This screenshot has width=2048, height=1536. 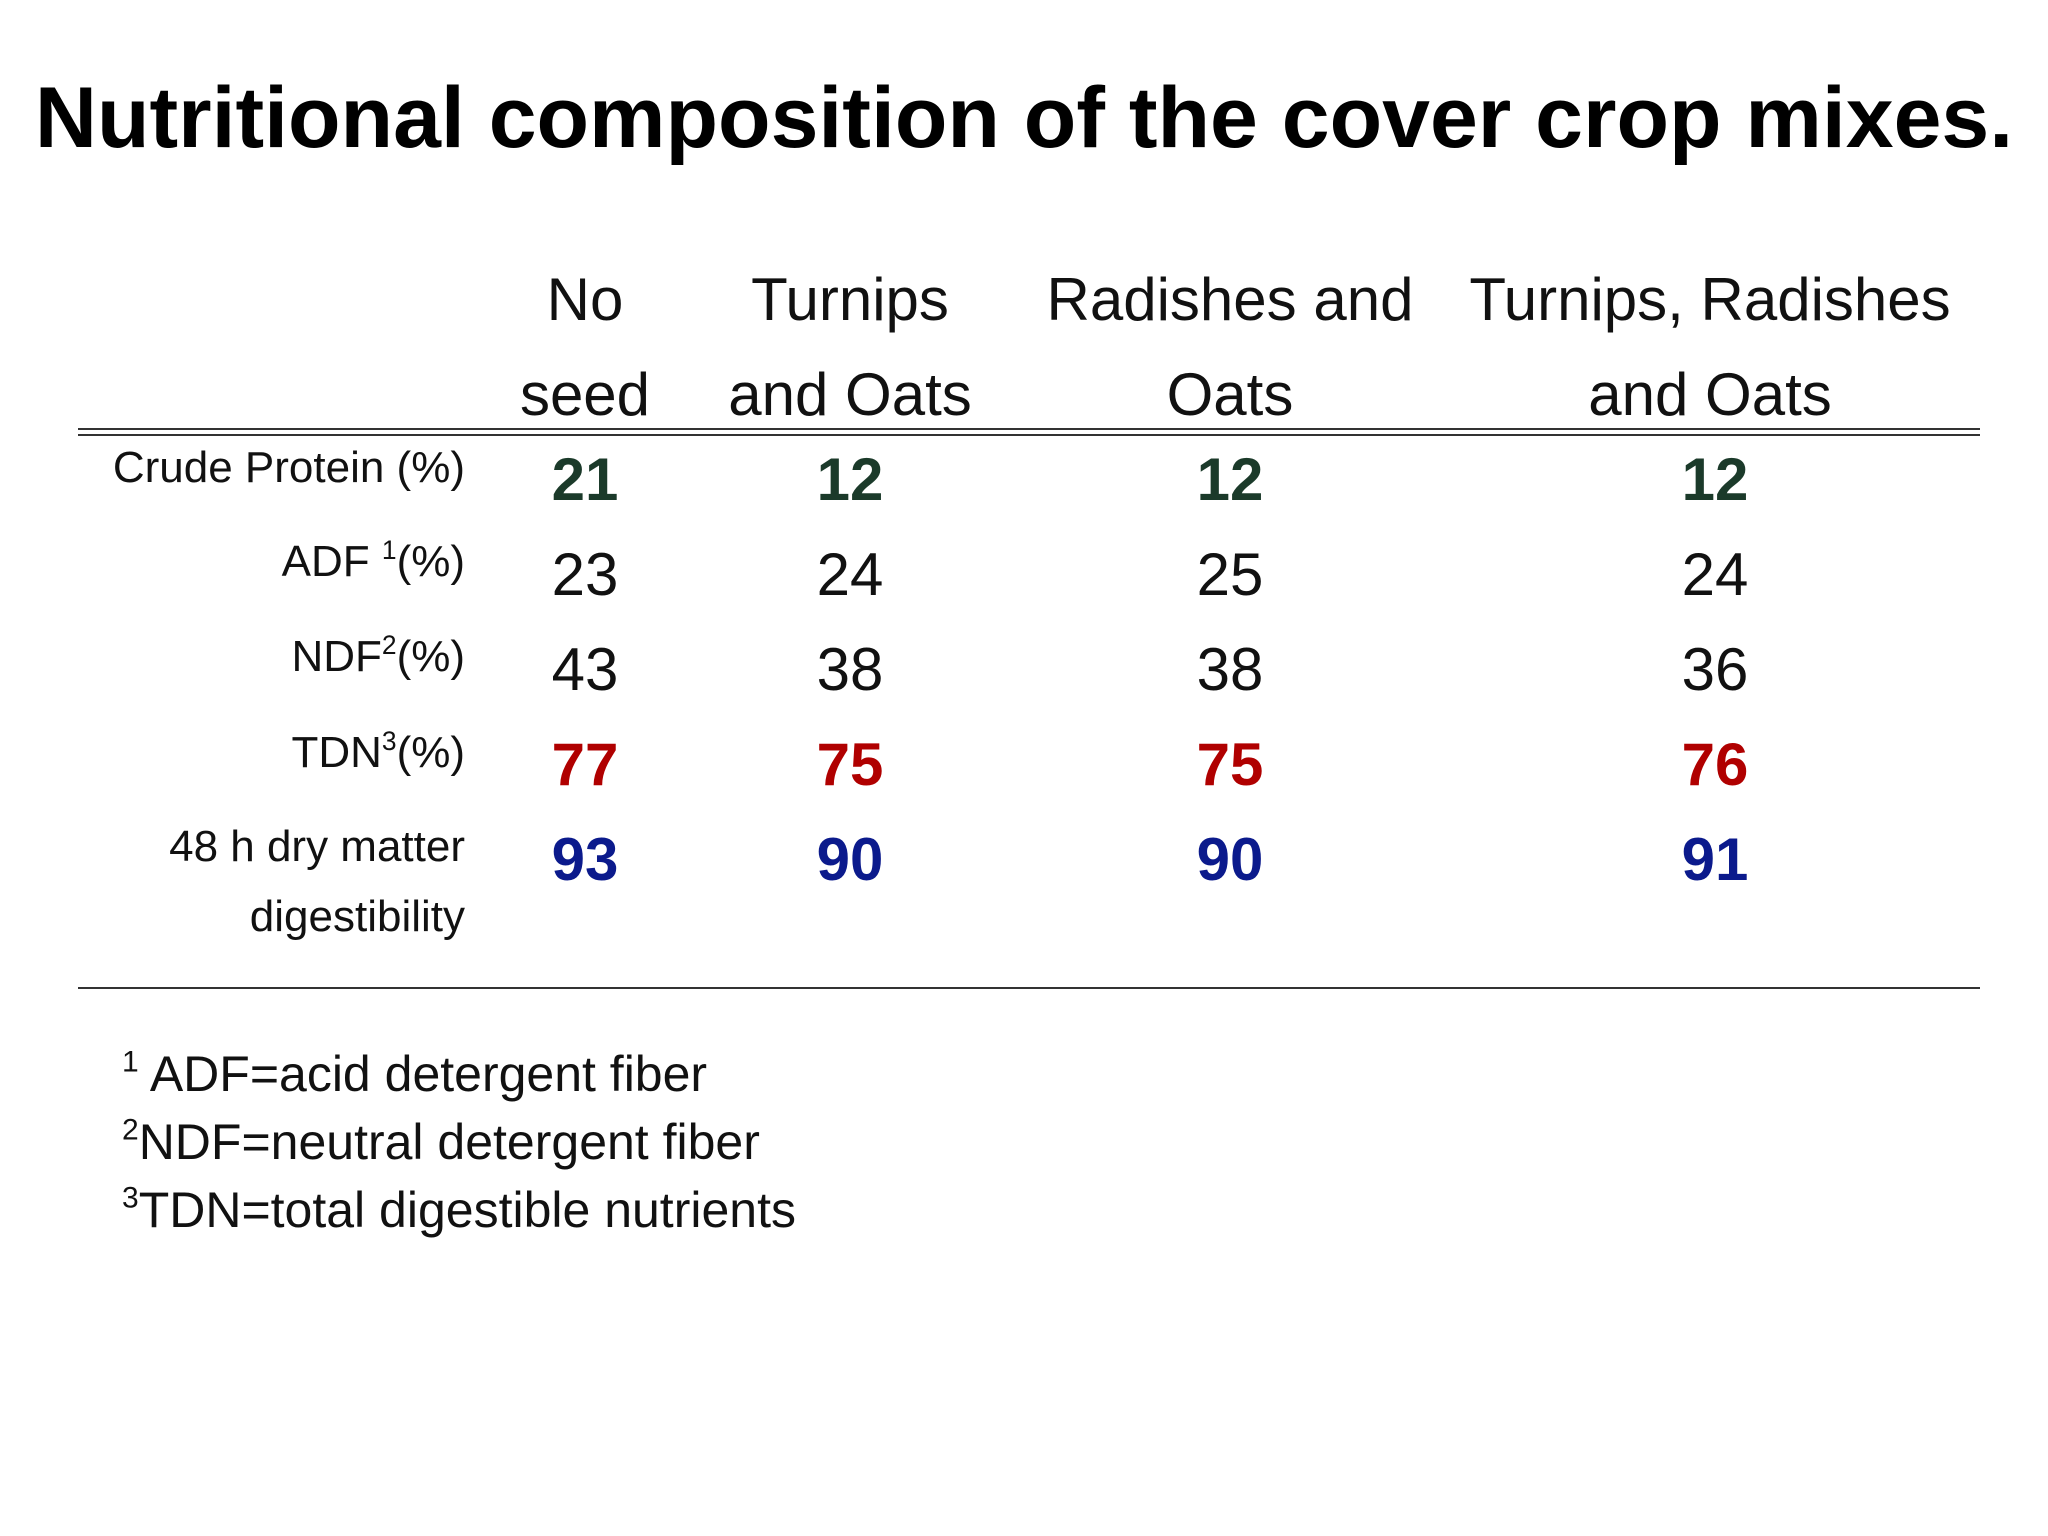 What do you see at coordinates (262, 562) in the screenshot?
I see `row-label-adf: ADF 1(%)` at bounding box center [262, 562].